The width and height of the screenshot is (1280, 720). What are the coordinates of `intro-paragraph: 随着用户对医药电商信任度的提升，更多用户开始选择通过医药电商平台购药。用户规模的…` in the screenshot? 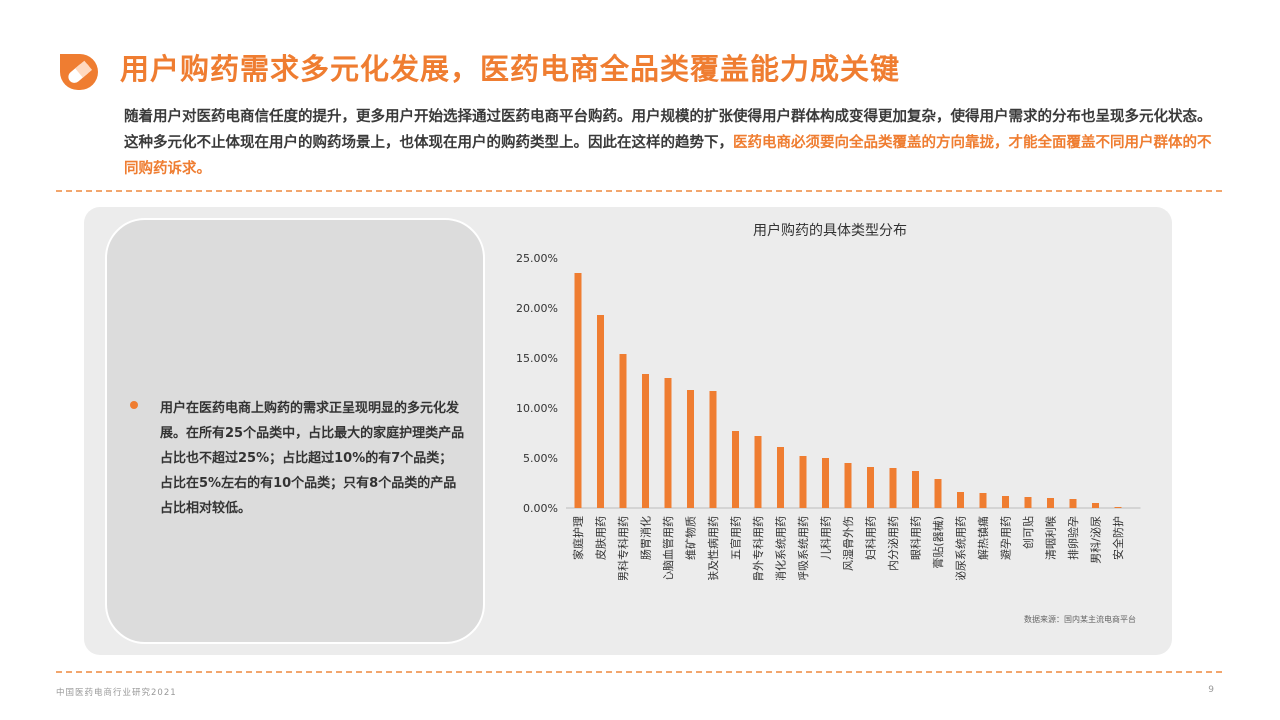 It's located at (674, 143).